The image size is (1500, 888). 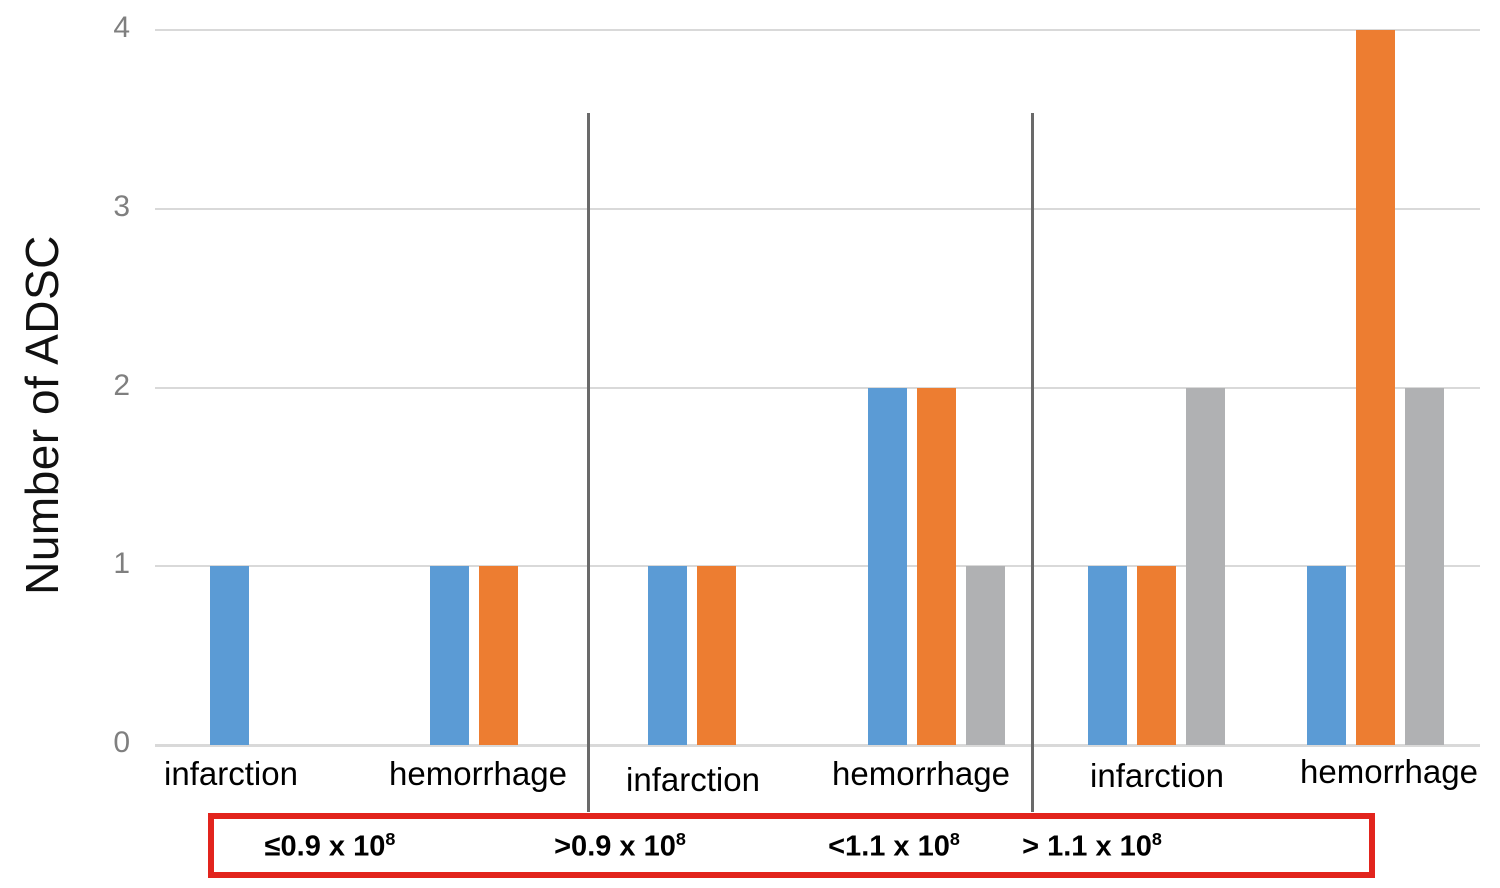 I want to click on gridline-y0, so click(x=817, y=745).